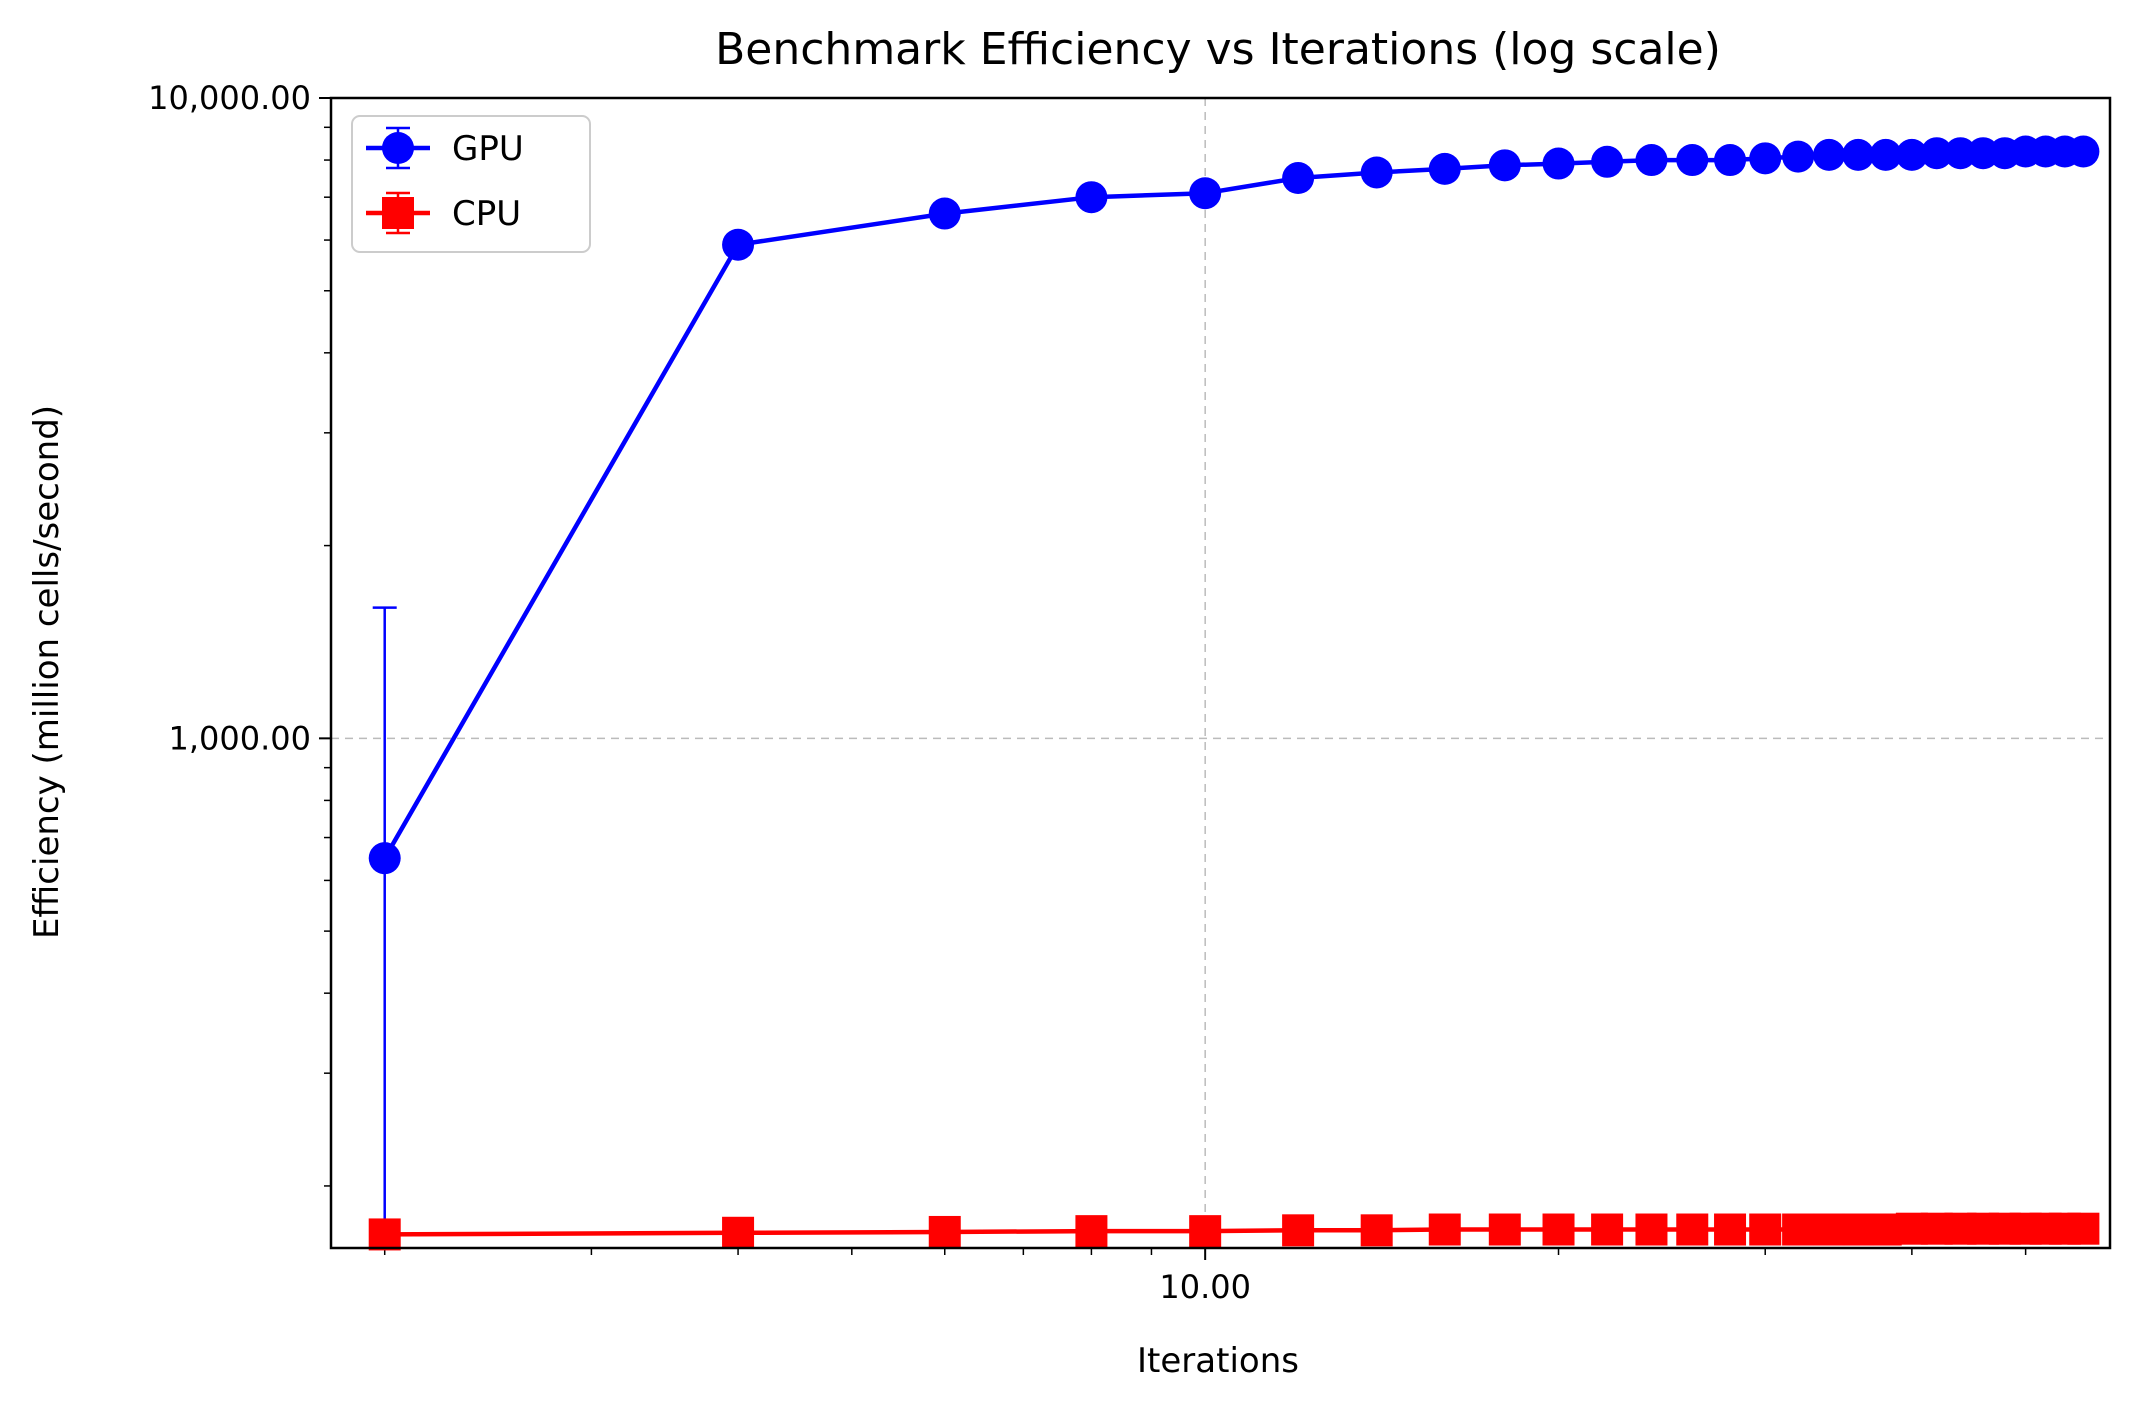 This screenshot has height=1411, width=2131. Describe the element at coordinates (488, 149) in the screenshot. I see `legend-label: GPU` at that location.